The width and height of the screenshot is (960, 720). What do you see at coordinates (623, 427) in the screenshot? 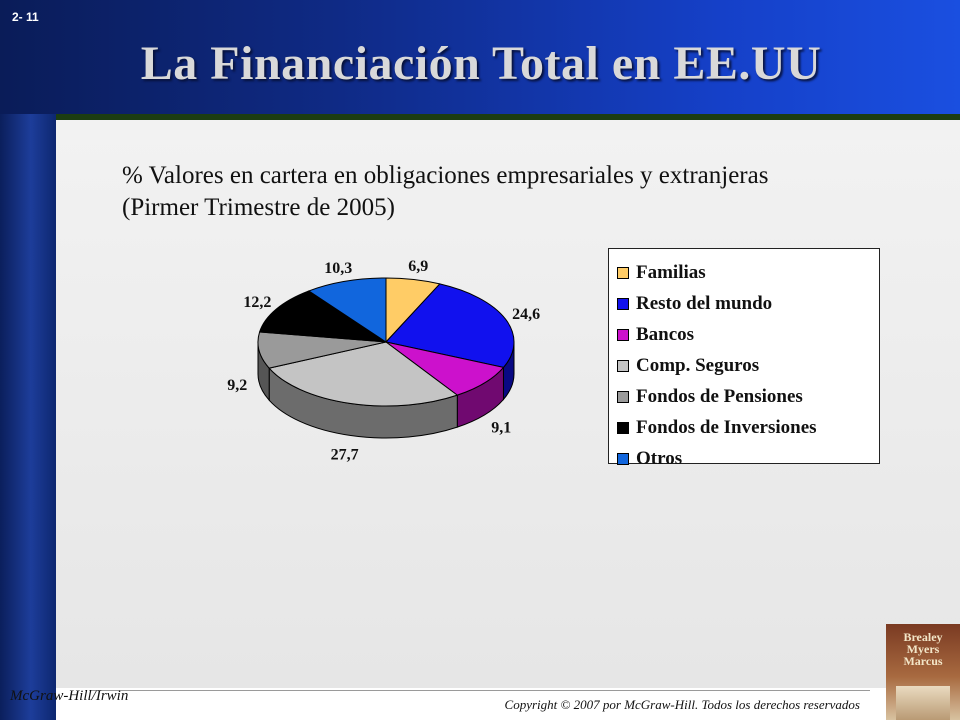
I see `legend-swatch-fondos-de-inversiones` at bounding box center [623, 427].